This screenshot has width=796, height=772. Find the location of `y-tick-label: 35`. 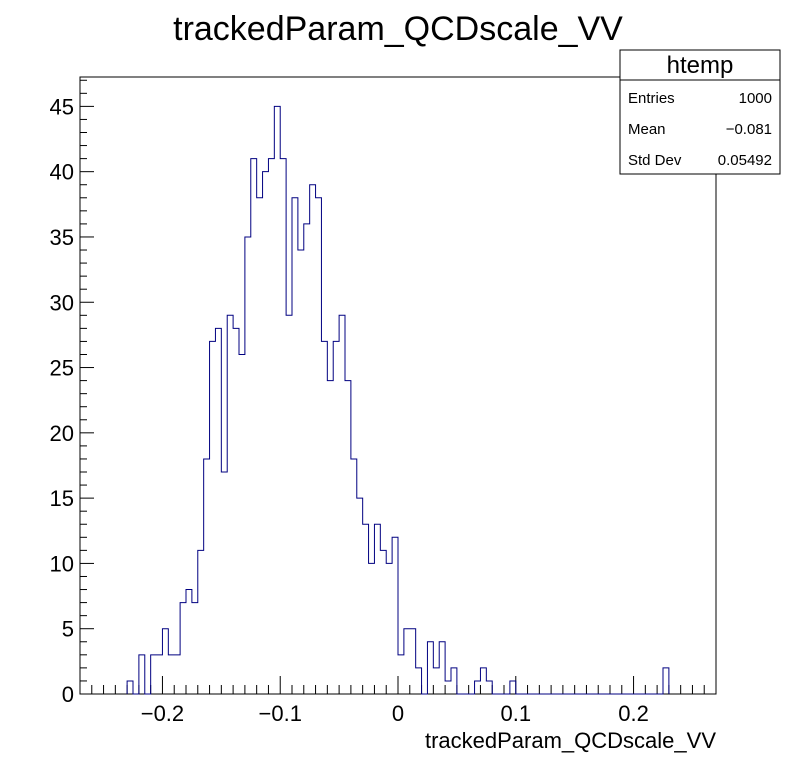

y-tick-label: 35 is located at coordinates (62, 237).